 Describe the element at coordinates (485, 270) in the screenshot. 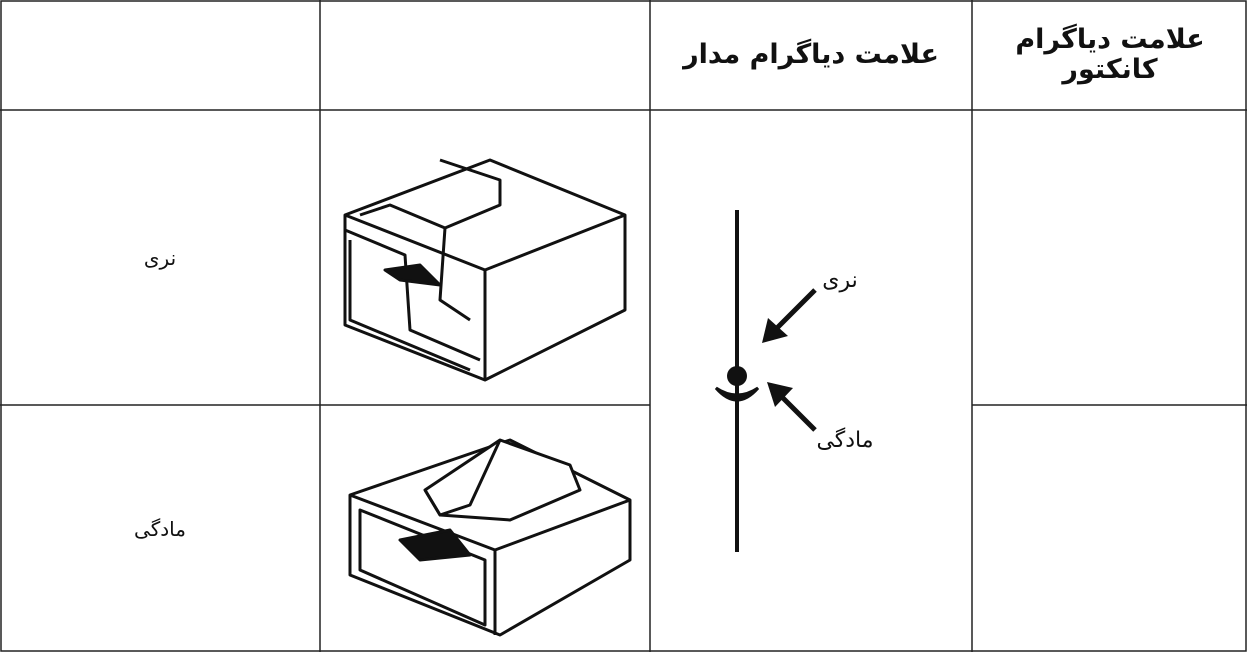

I see `male-connector-drawing` at that location.